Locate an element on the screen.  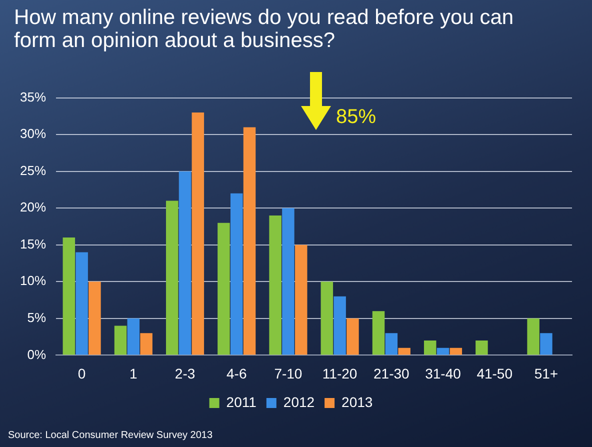
x-tick-label: 2-3 is located at coordinates (185, 373).